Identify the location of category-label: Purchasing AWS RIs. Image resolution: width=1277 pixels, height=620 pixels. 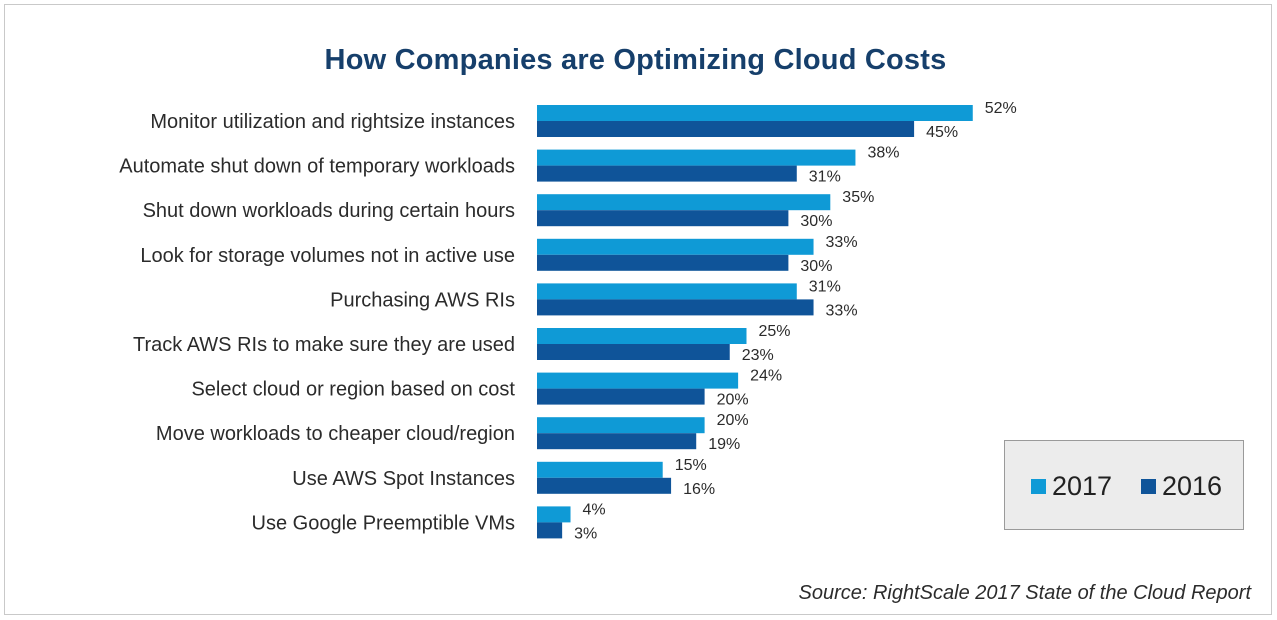
(422, 300).